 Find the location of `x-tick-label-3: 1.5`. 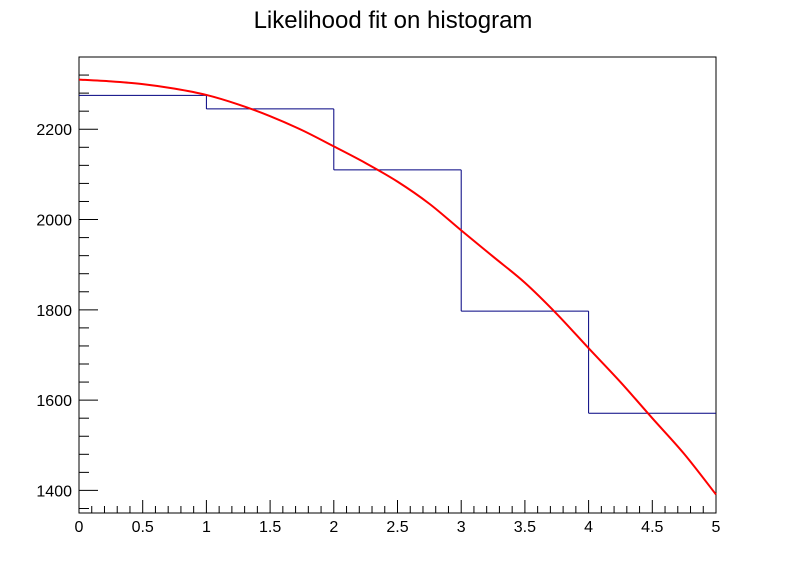

x-tick-label-3: 1.5 is located at coordinates (270, 527).